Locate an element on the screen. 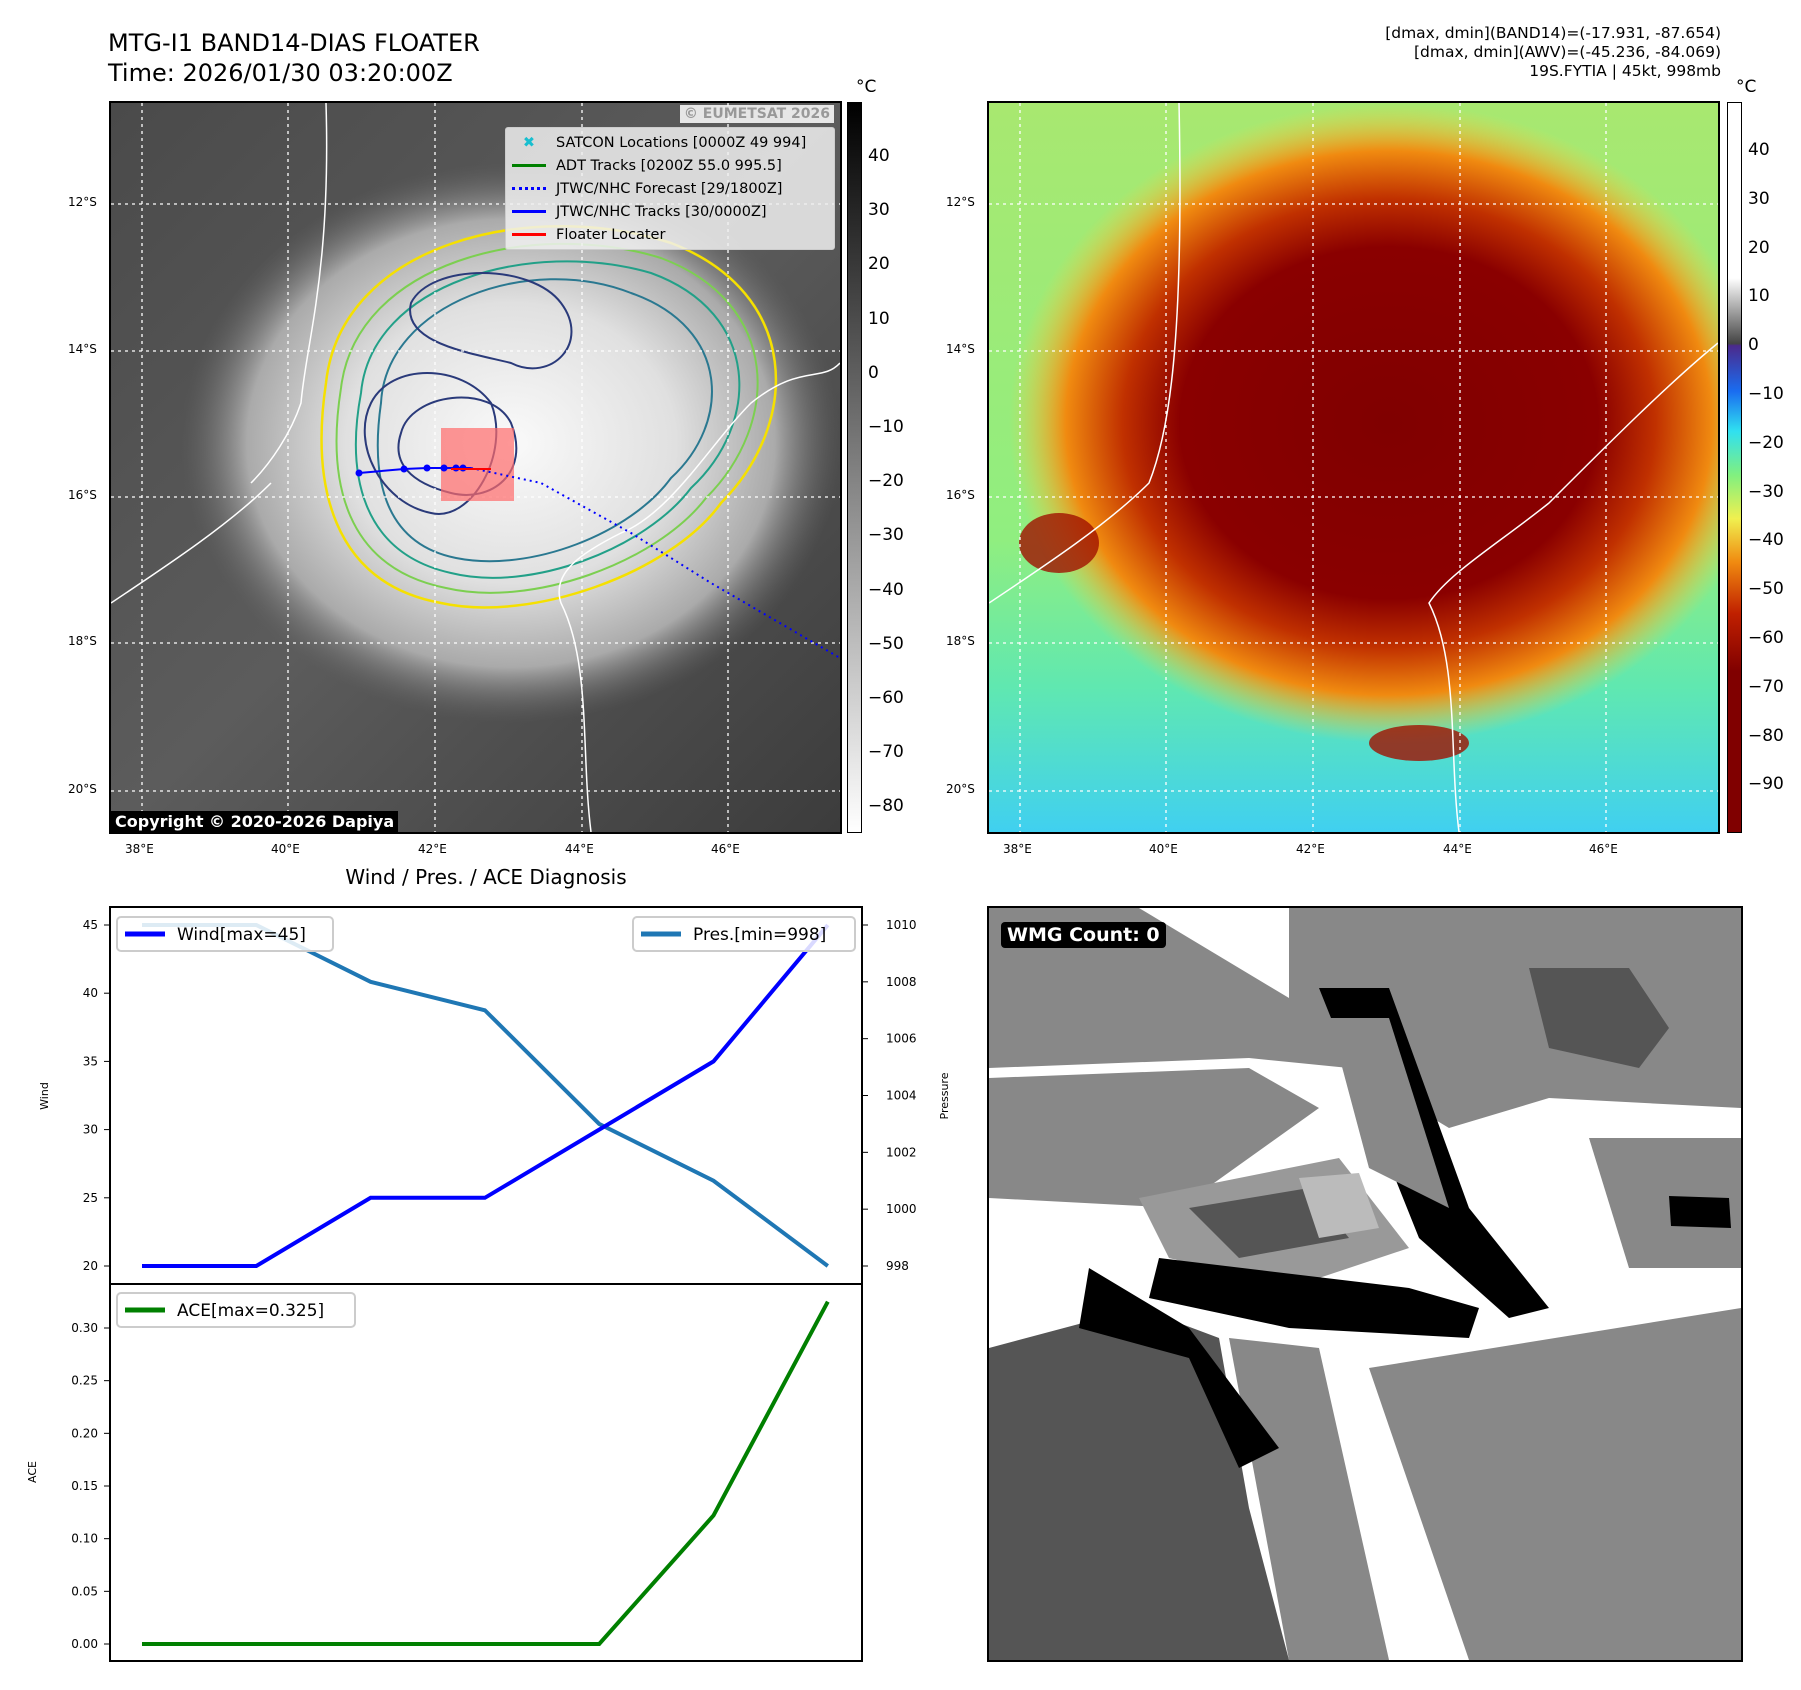 This screenshot has height=1690, width=1801. wind-legend-label: Wind[max=45] is located at coordinates (241, 935).